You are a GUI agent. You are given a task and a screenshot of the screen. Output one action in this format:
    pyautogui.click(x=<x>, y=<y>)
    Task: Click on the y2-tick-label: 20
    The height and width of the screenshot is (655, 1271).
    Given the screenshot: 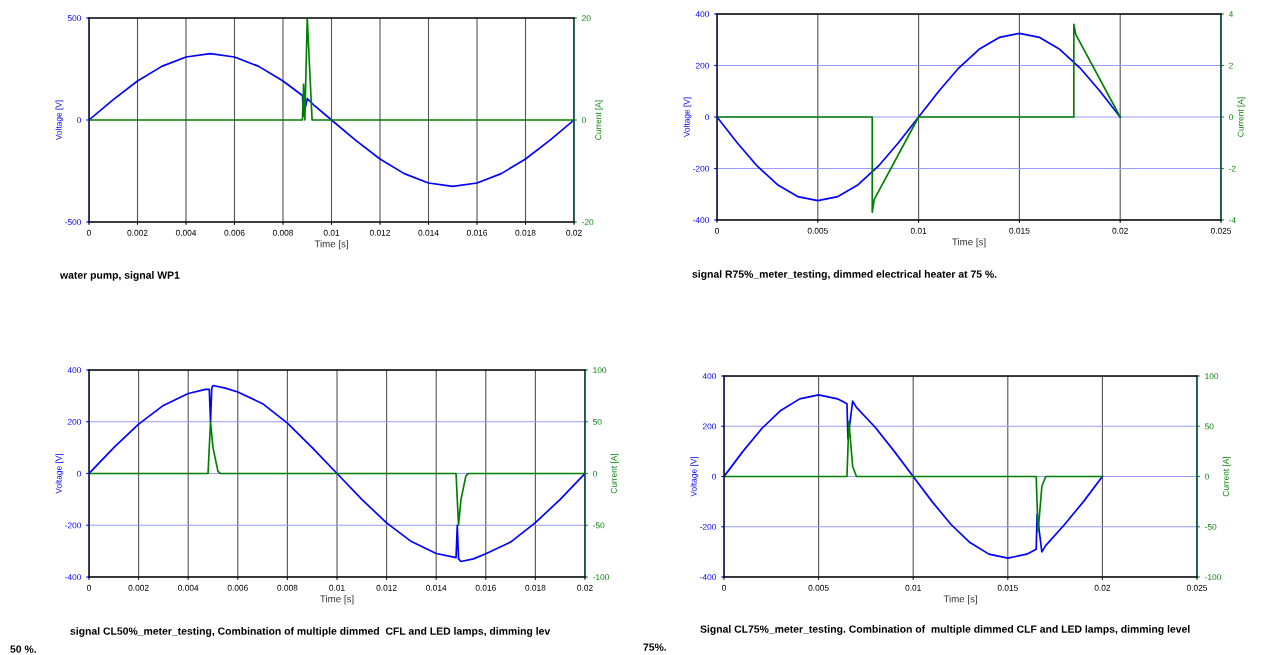 What is the action you would take?
    pyautogui.click(x=586, y=18)
    